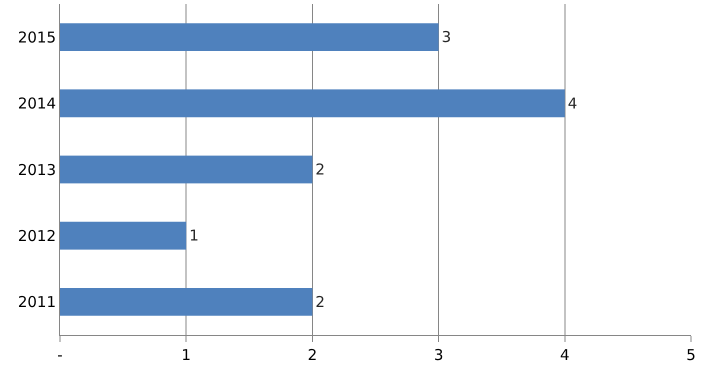 The image size is (703, 371). Describe the element at coordinates (37, 235) in the screenshot. I see `y-tick-label: 2012` at that location.